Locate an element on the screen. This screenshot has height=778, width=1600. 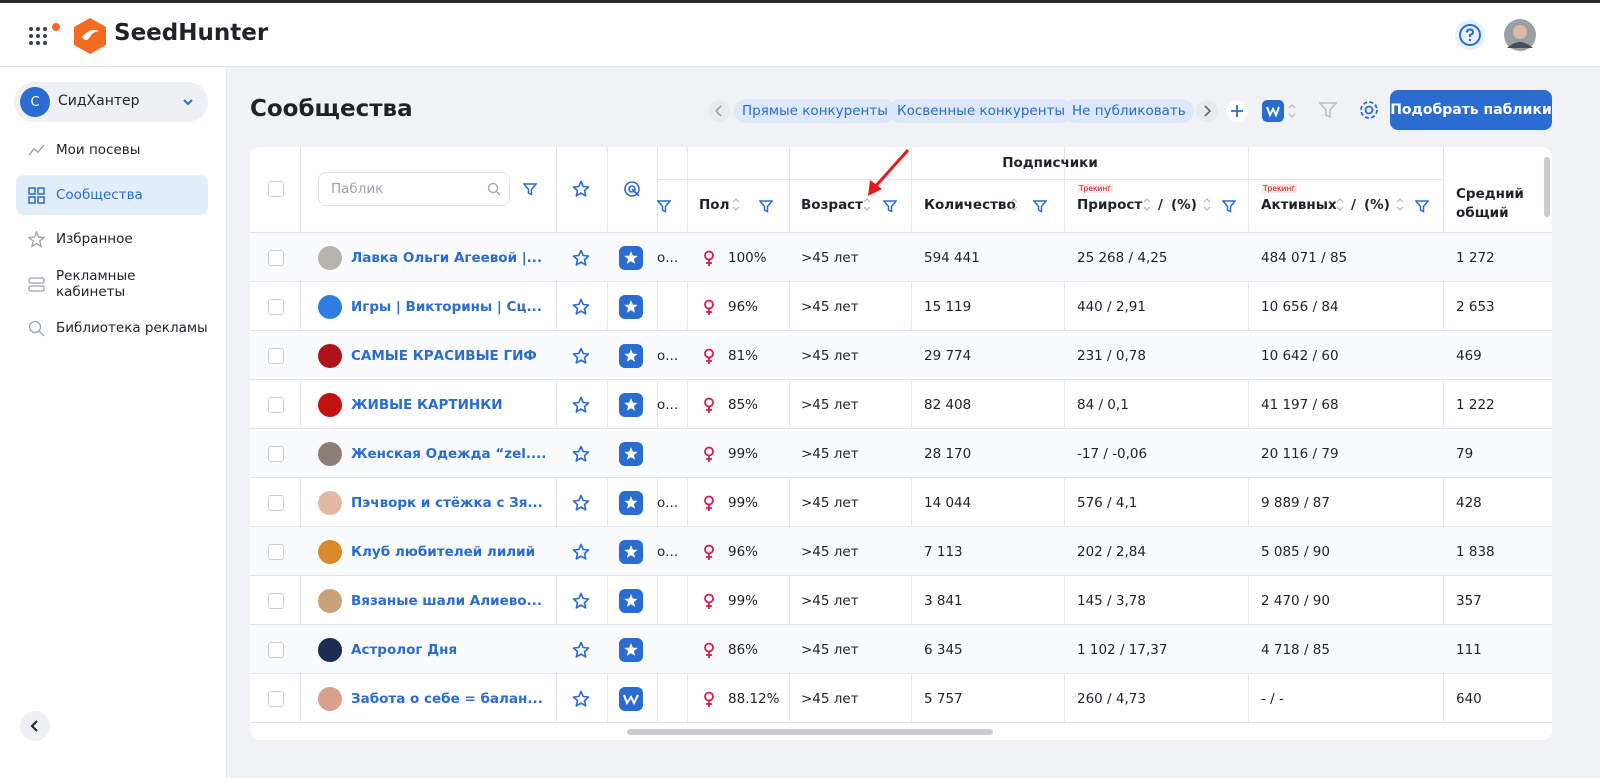
filter-button is located at coordinates (1328, 110).